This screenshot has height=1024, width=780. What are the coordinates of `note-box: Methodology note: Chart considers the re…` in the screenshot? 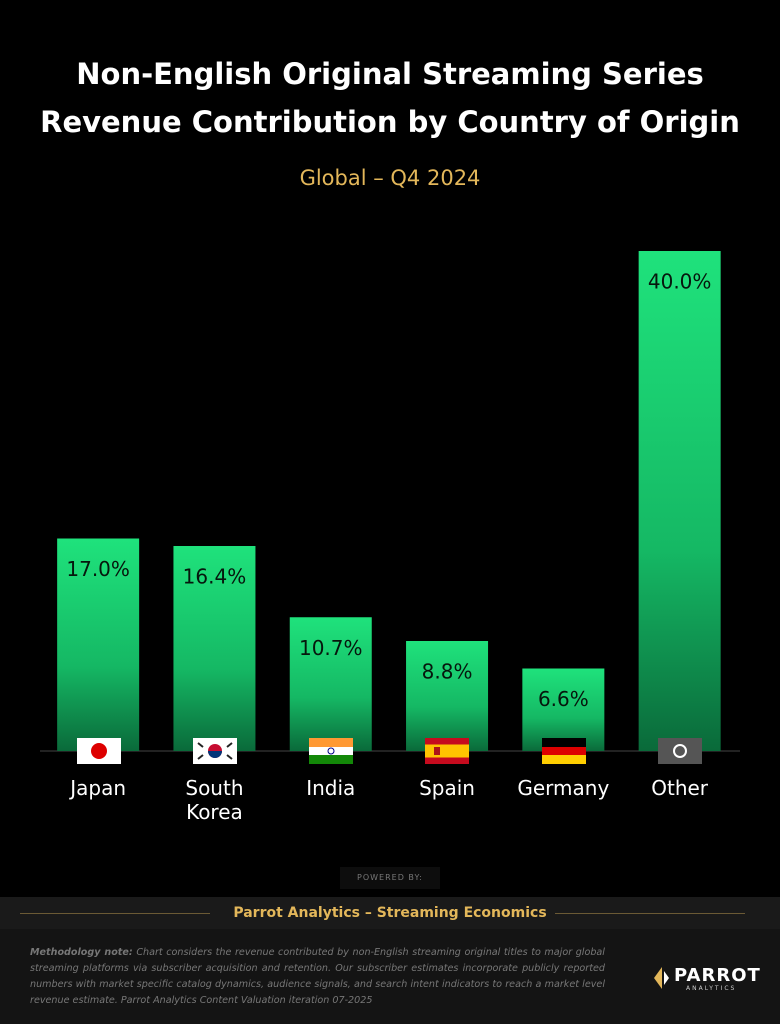 It's located at (390, 976).